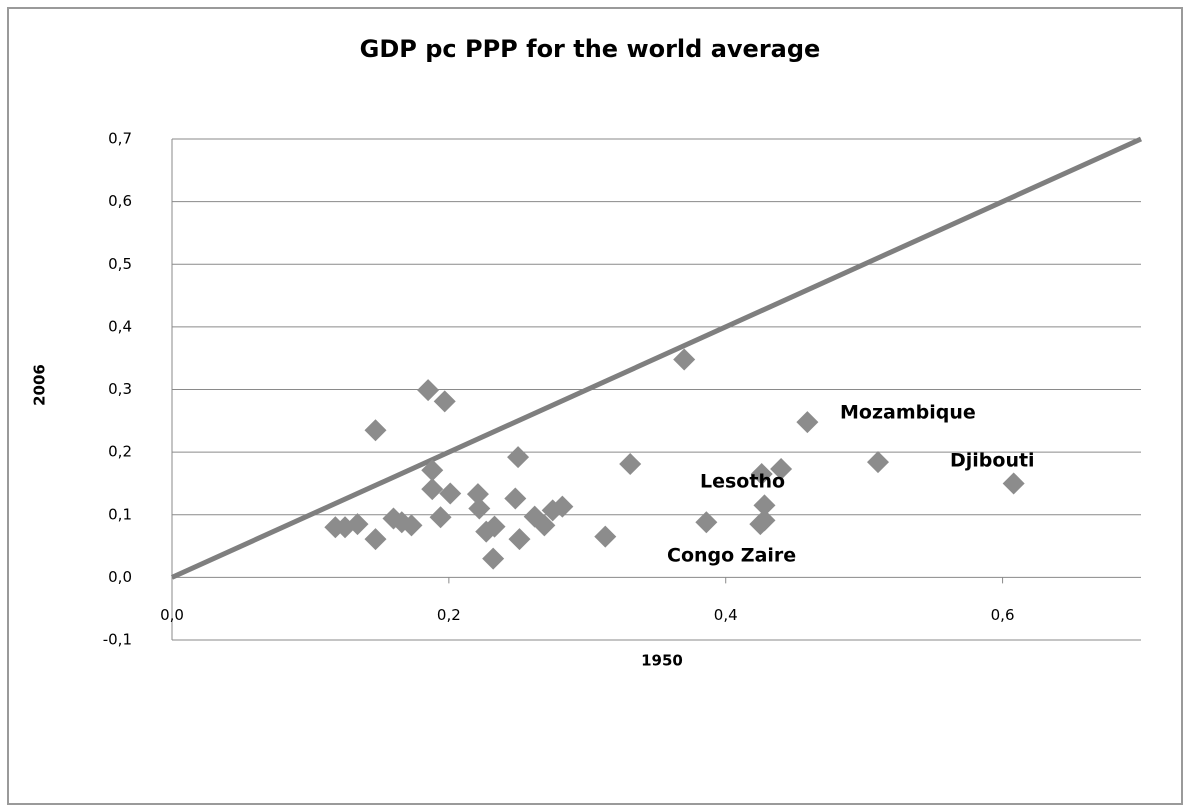 This screenshot has height=806, width=1184. I want to click on y-tick-label: -0,1, so click(117, 640).